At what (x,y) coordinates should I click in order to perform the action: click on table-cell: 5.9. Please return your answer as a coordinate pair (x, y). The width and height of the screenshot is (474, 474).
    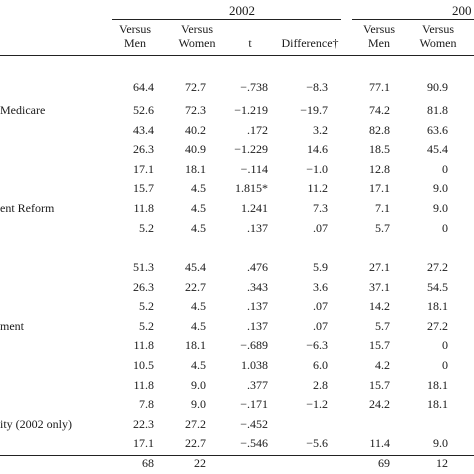
    Looking at the image, I should click on (320, 267).